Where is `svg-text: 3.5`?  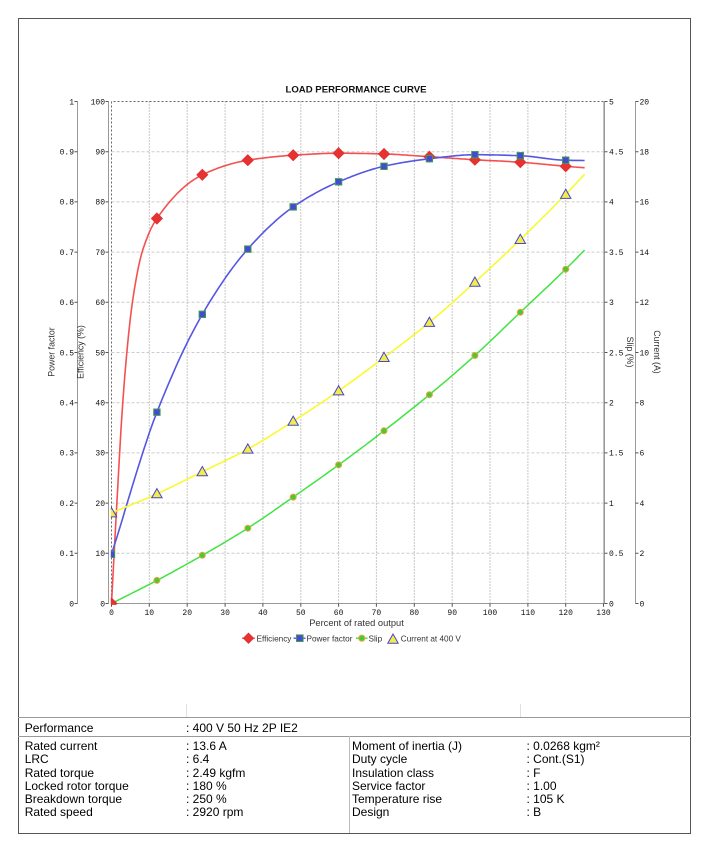 svg-text: 3.5 is located at coordinates (616, 253).